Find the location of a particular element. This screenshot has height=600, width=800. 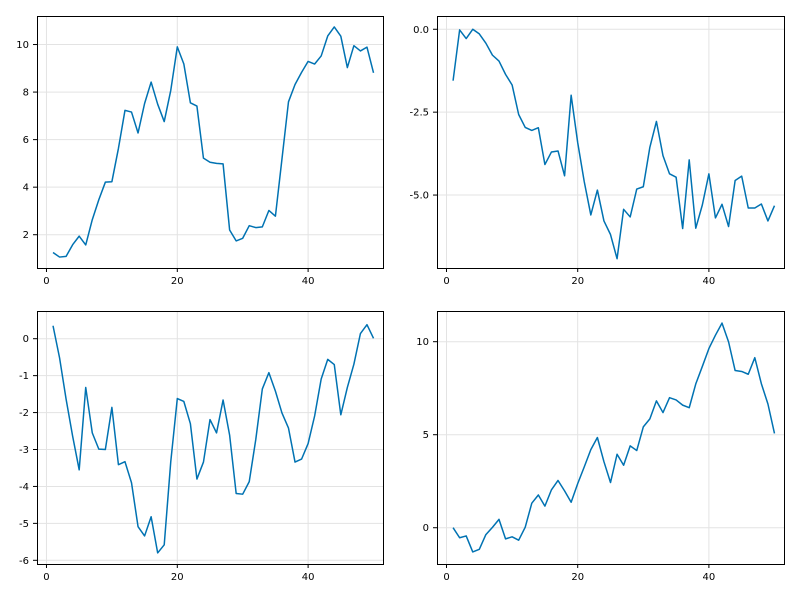

y-tick-label: -5.0 is located at coordinates (419, 196).